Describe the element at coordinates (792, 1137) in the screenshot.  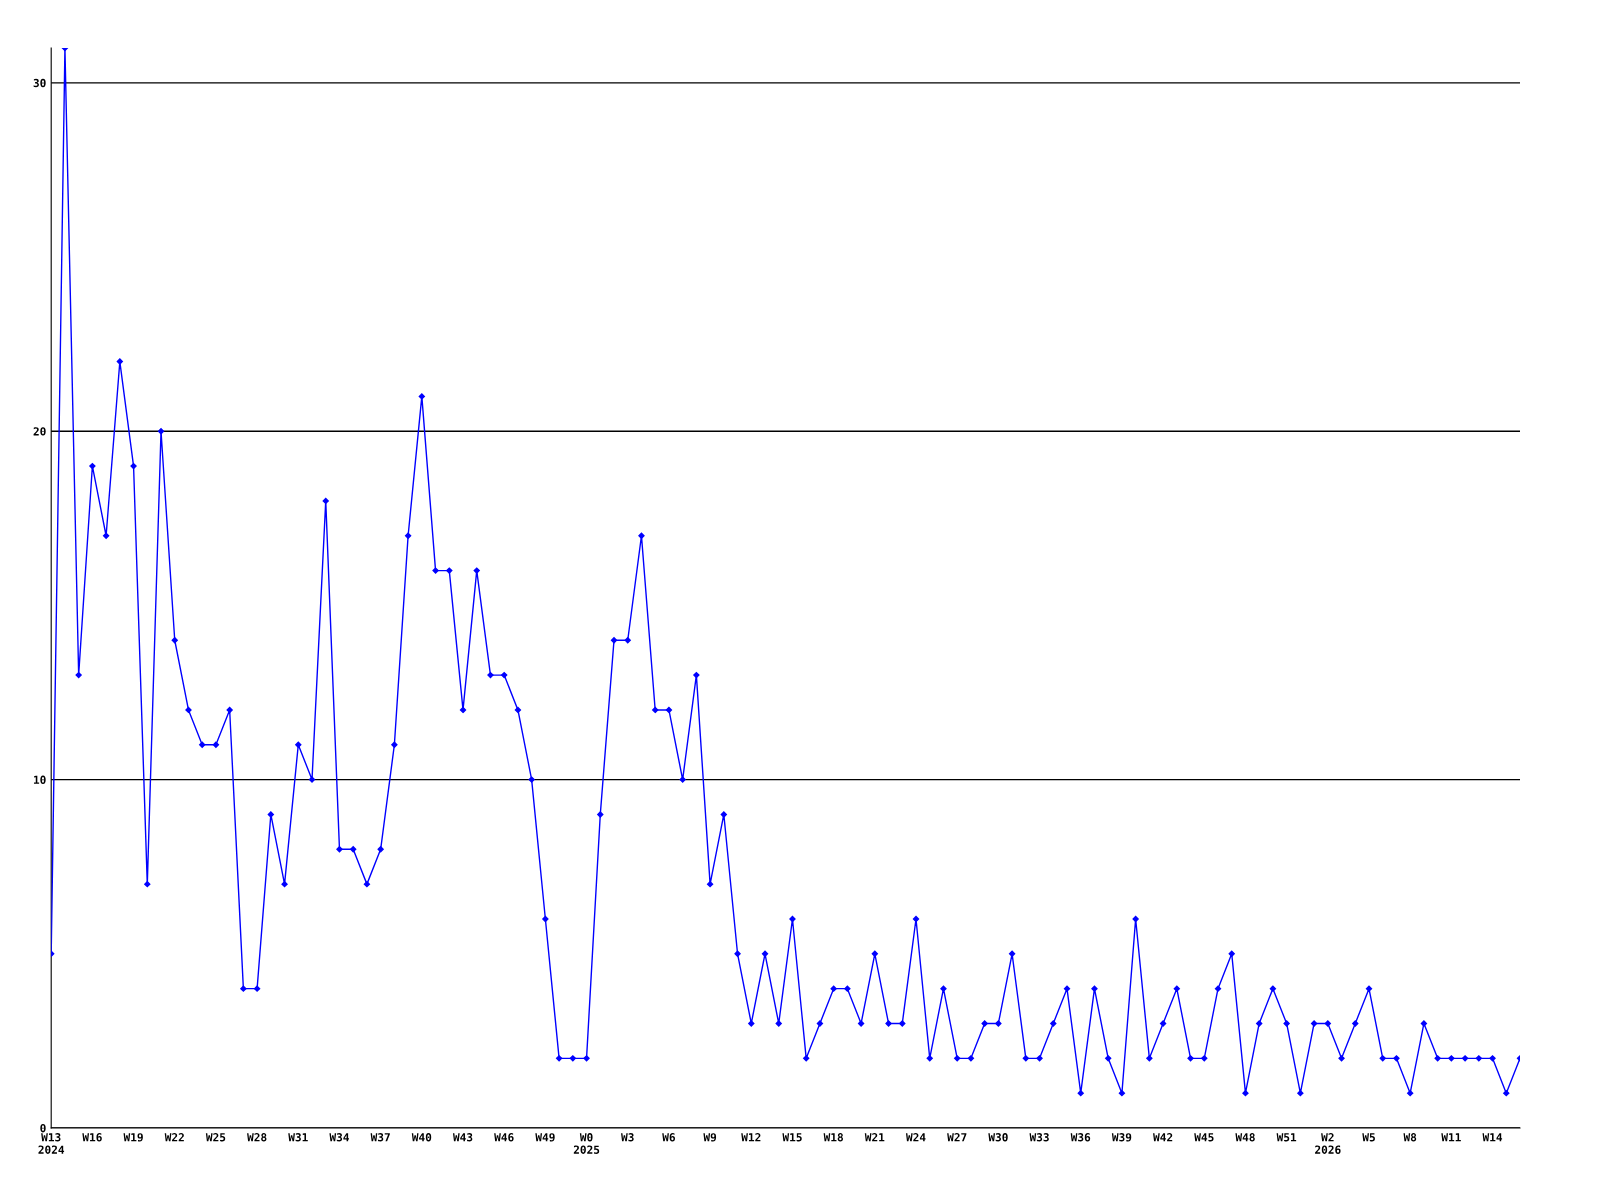
I see `x-tick-label: W15` at that location.